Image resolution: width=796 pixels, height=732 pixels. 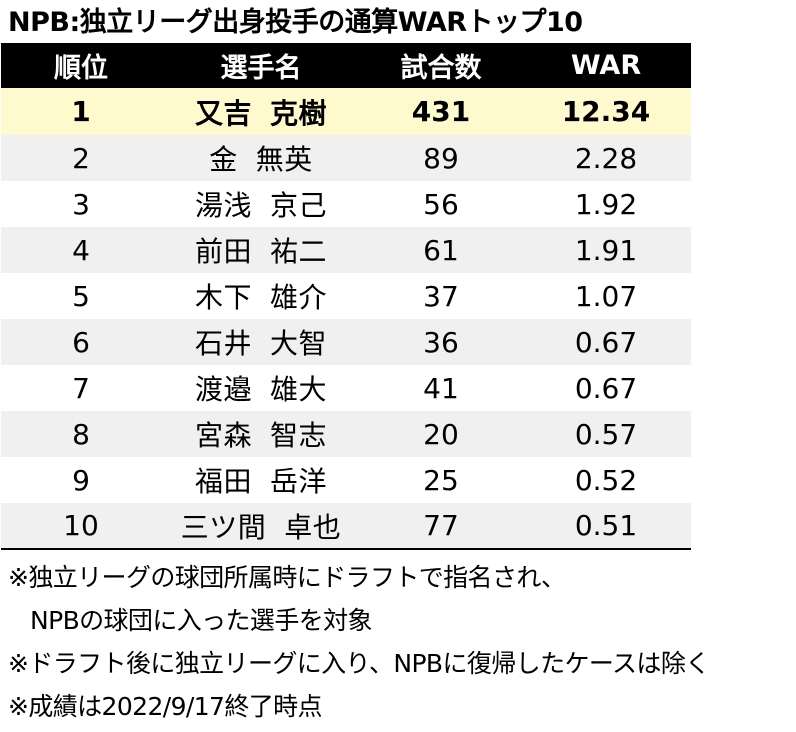 What do you see at coordinates (299, 435) in the screenshot?
I see `player-given-name: 智志` at bounding box center [299, 435].